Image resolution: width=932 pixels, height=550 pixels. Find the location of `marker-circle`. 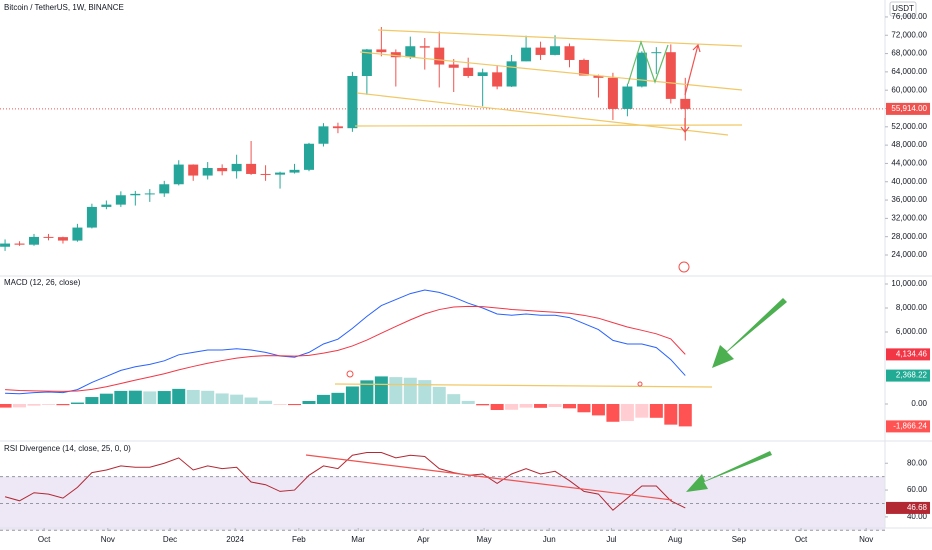

marker-circle is located at coordinates (640, 384).